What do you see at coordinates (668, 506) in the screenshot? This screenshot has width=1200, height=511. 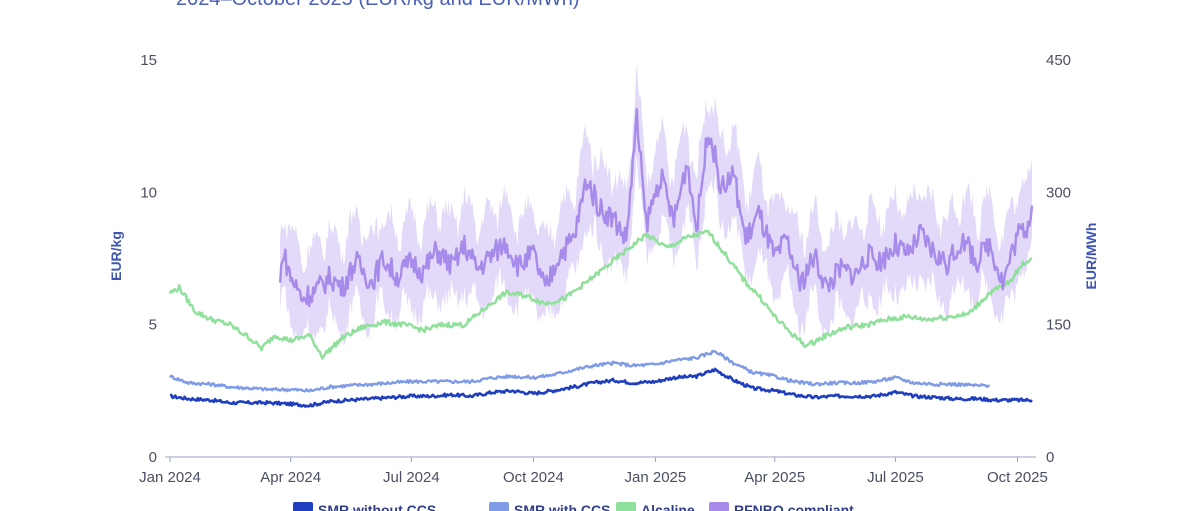 I see `legend-label: Alcaline` at bounding box center [668, 506].